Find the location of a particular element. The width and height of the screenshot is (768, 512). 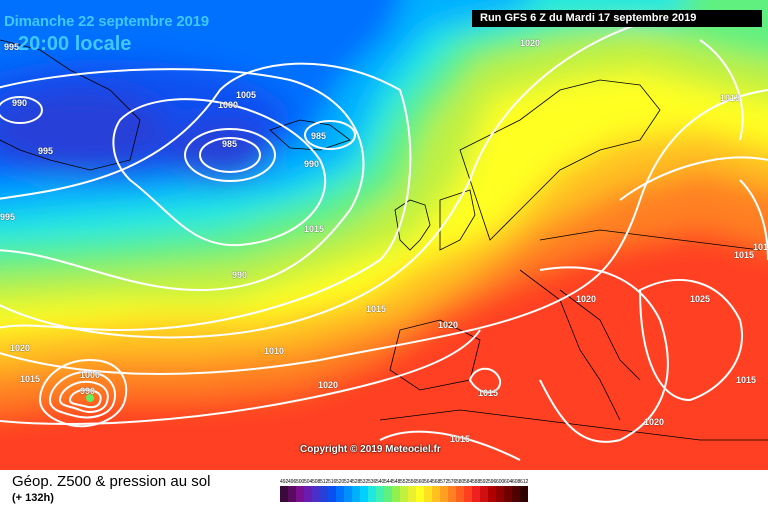

scale-value: 524 is located at coordinates (348, 482).